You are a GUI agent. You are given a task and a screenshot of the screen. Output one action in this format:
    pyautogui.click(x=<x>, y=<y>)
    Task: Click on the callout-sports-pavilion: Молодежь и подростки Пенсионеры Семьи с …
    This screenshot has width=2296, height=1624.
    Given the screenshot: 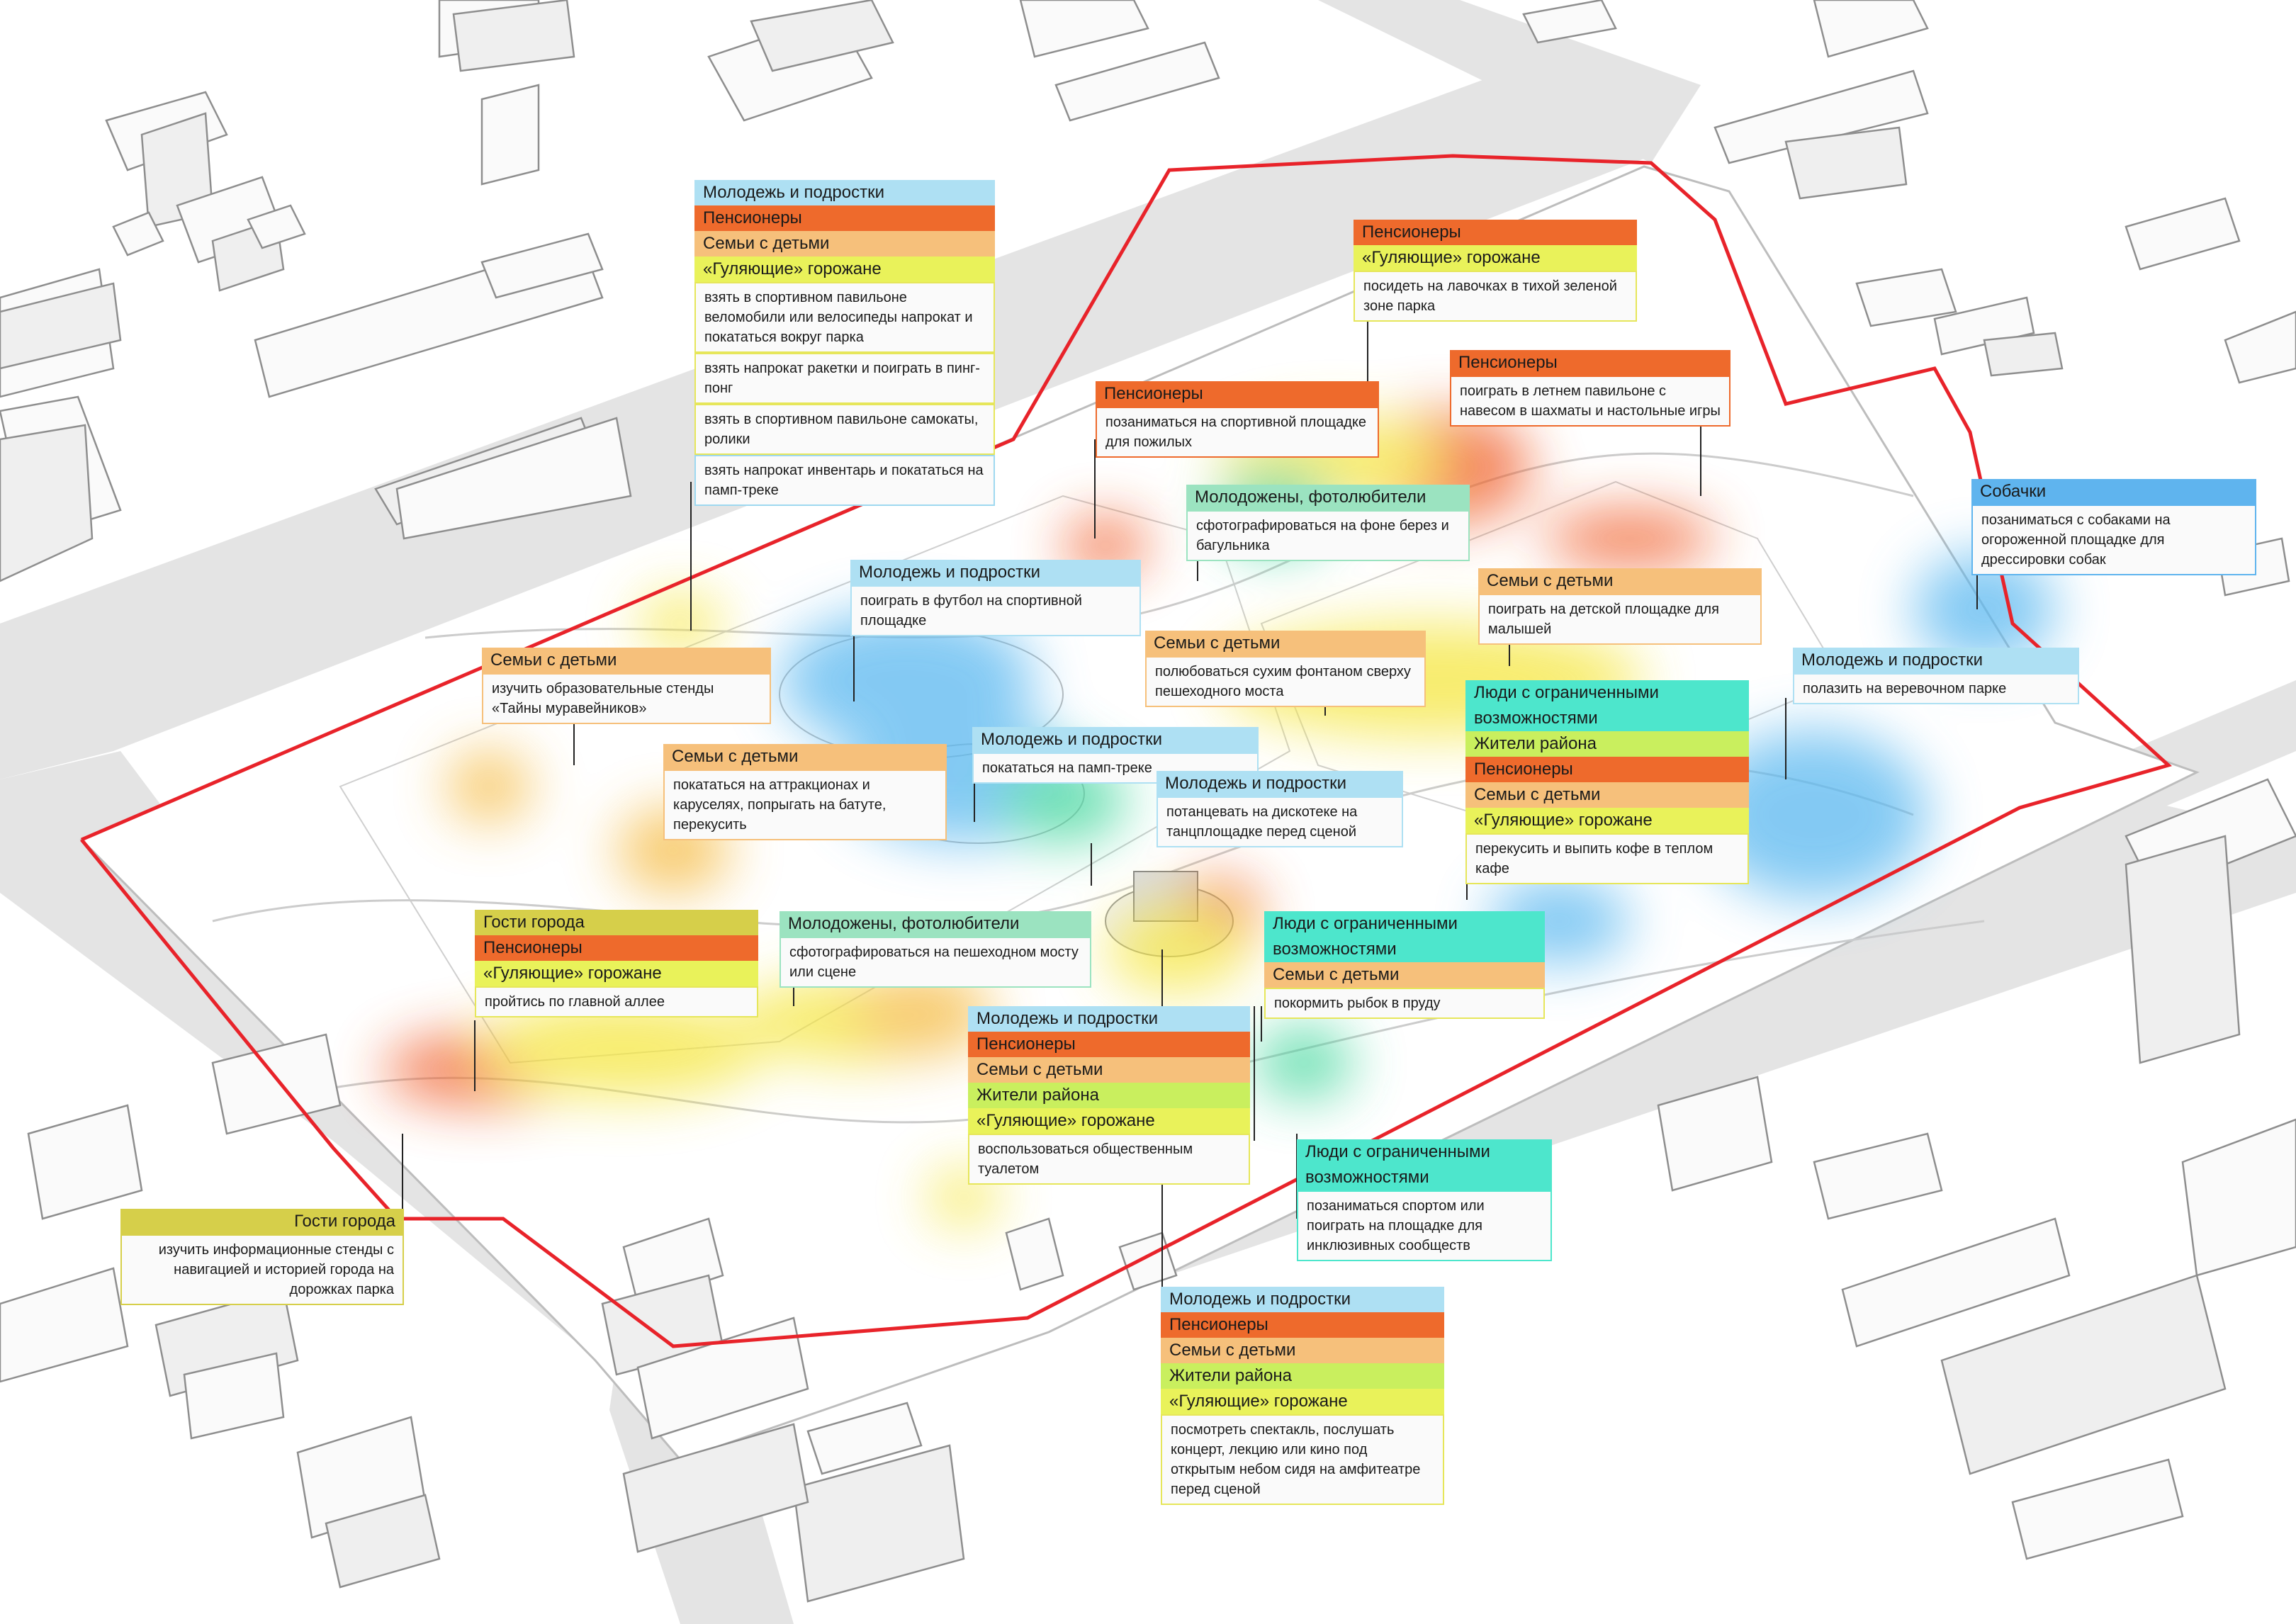 What is the action you would take?
    pyautogui.click(x=844, y=343)
    